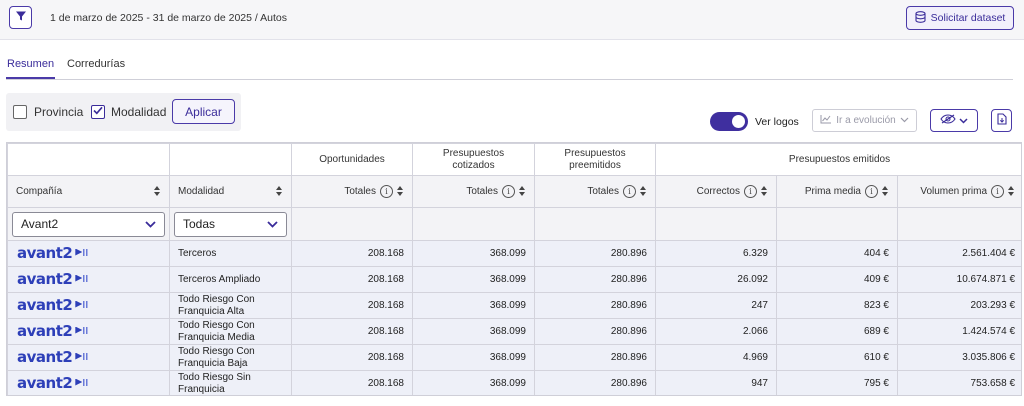 This screenshot has height=406, width=1024. I want to click on tab-corredurias: Corredurías, so click(96, 64).